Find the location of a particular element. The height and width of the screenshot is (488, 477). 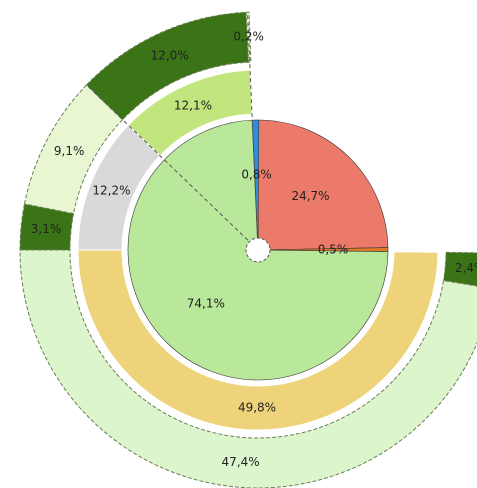

data-label: 12,1% is located at coordinates (193, 105).